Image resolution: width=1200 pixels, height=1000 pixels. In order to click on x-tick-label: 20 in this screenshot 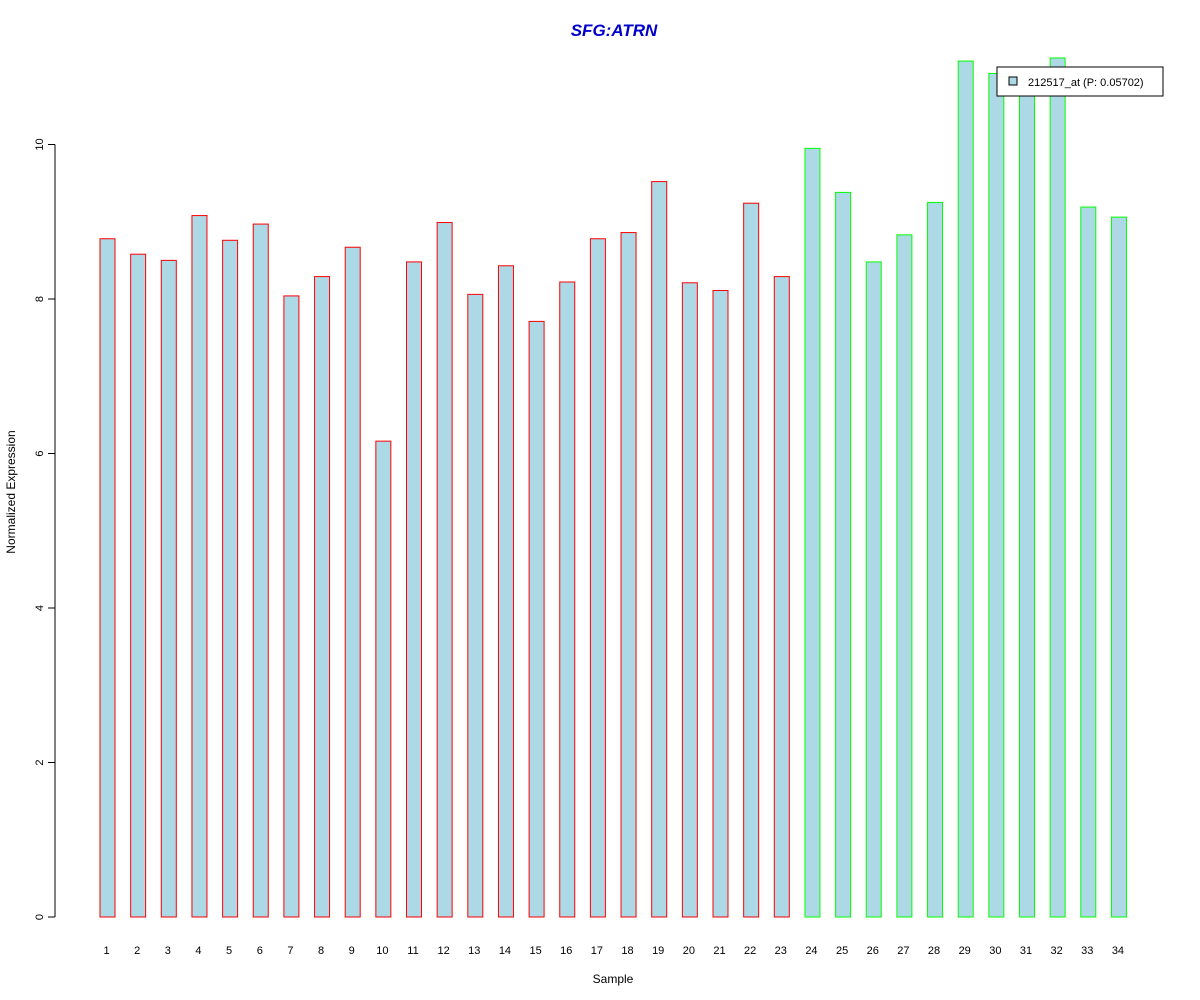, I will do `click(689, 951)`.